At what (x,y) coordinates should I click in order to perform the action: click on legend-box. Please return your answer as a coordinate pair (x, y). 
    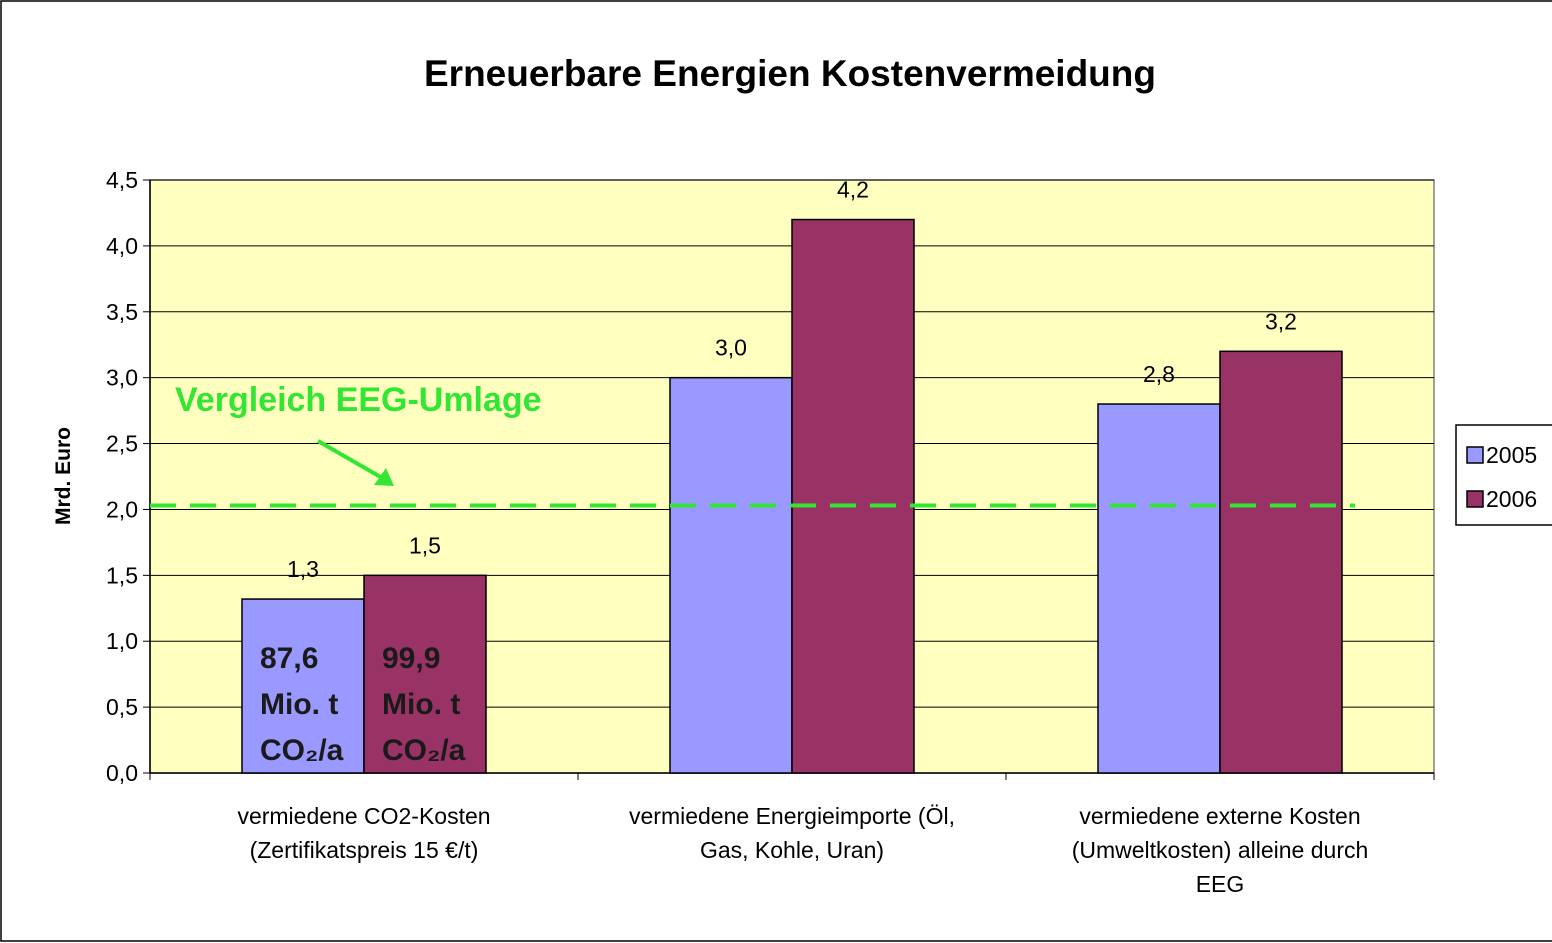
    Looking at the image, I should click on (1503, 475).